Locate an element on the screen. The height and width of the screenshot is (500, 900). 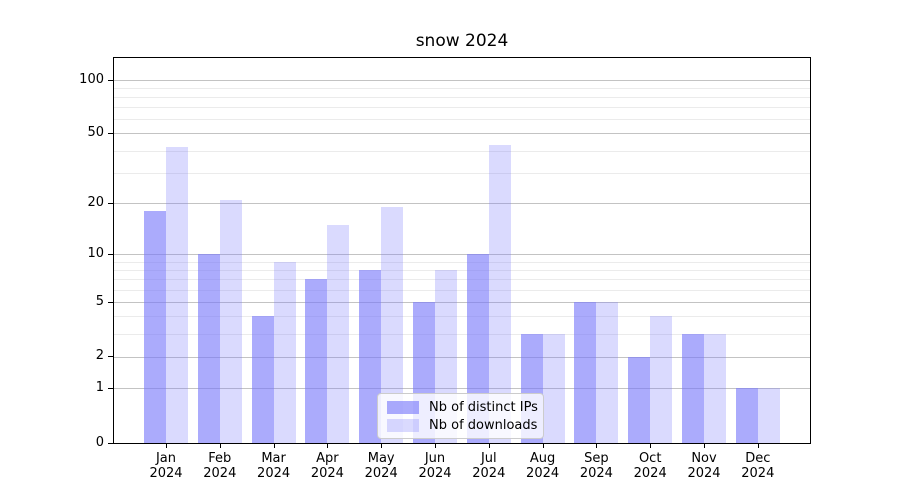
x-tick-label: Feb 2024 is located at coordinates (220, 466).